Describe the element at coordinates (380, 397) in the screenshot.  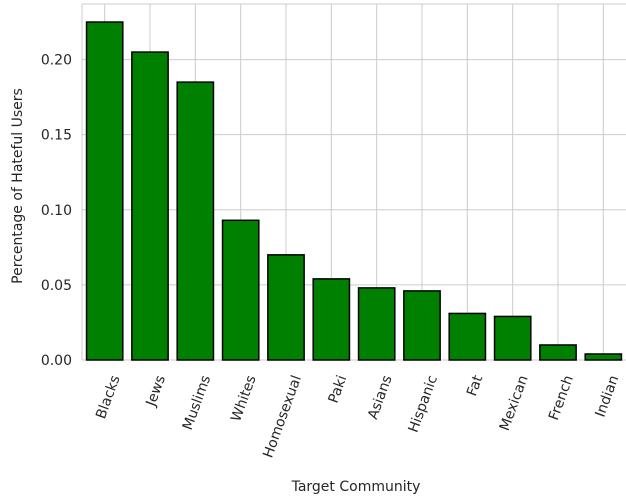
I see `x-tick-label: Asians` at that location.